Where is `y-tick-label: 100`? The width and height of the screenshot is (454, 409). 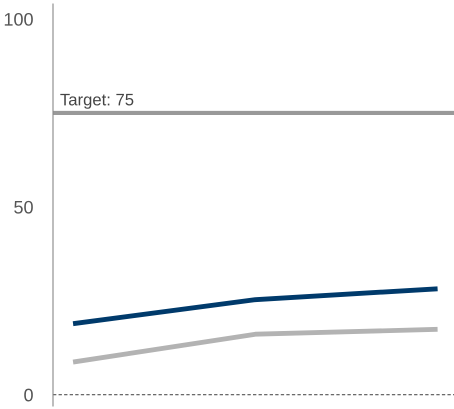
y-tick-label: 100 is located at coordinates (18, 19).